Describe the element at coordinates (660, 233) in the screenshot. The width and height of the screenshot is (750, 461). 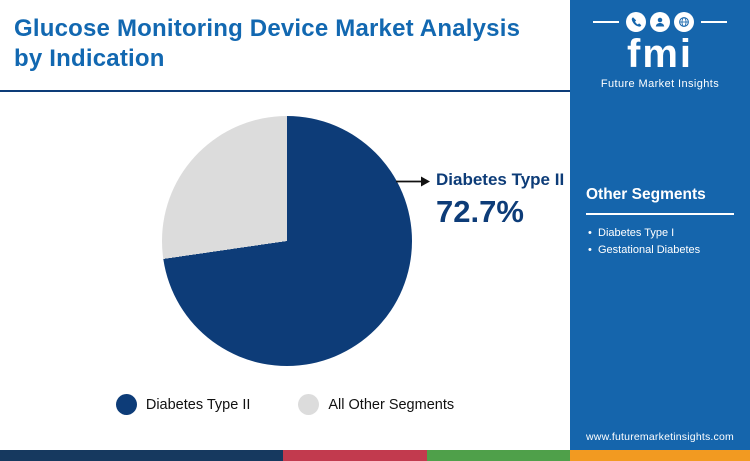
I see `other-segments-item: Diabetes Type I` at that location.